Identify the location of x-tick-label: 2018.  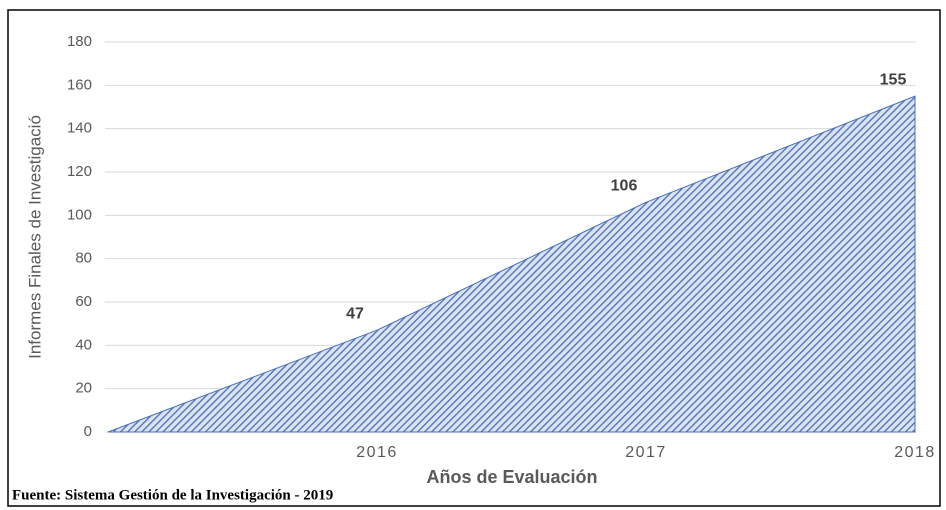
(915, 452).